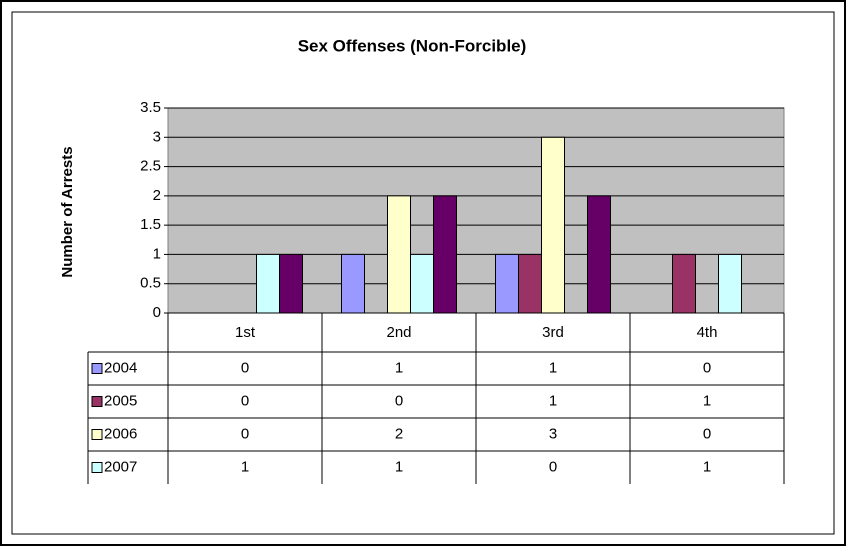 The width and height of the screenshot is (846, 546). Describe the element at coordinates (120, 466) in the screenshot. I see `legend-label: 2007` at that location.